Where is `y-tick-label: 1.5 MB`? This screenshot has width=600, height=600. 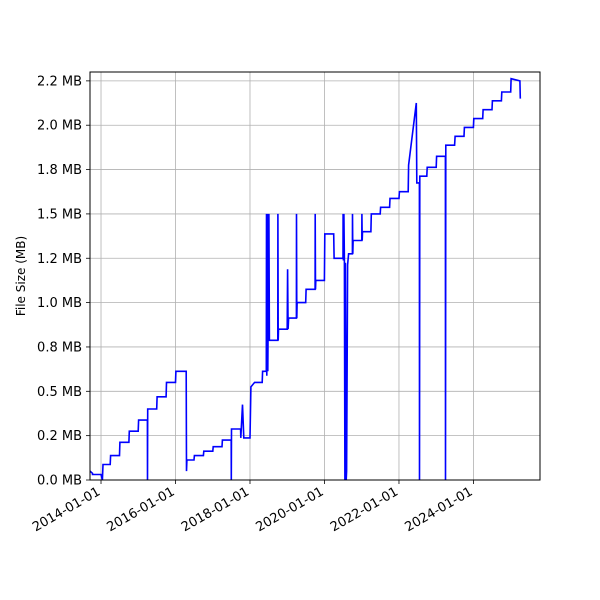
y-tick-label: 1.5 MB is located at coordinates (59, 214).